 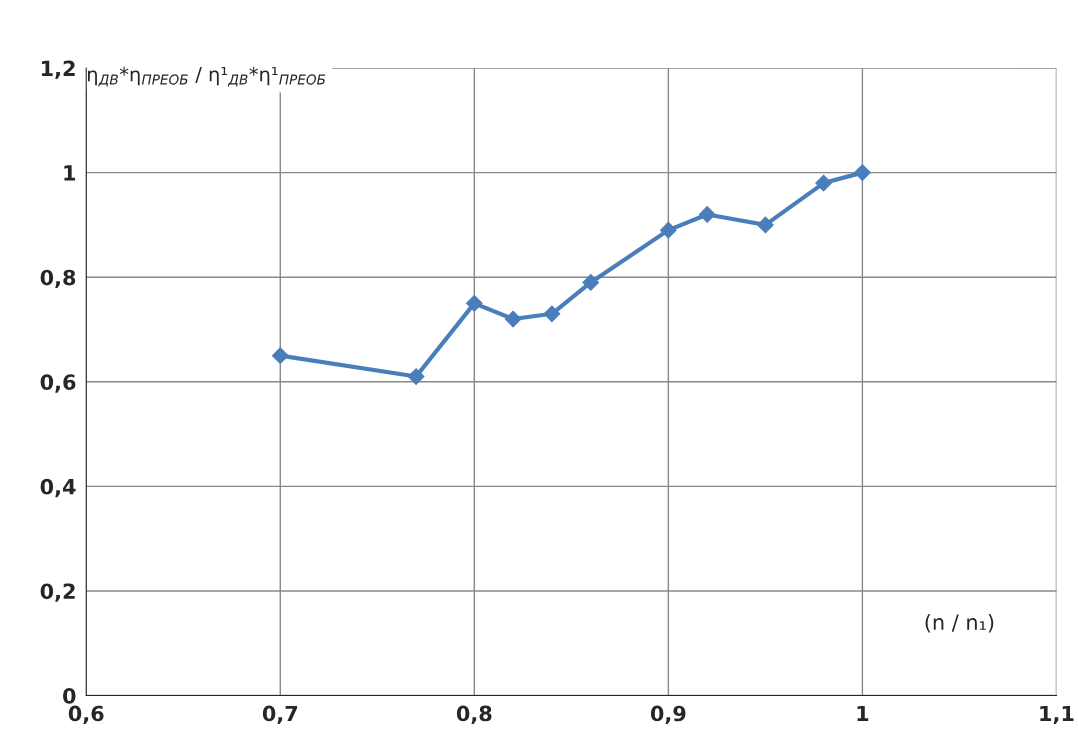 What do you see at coordinates (474, 715) in the screenshot?
I see `x-tick-label: 0,8` at bounding box center [474, 715].